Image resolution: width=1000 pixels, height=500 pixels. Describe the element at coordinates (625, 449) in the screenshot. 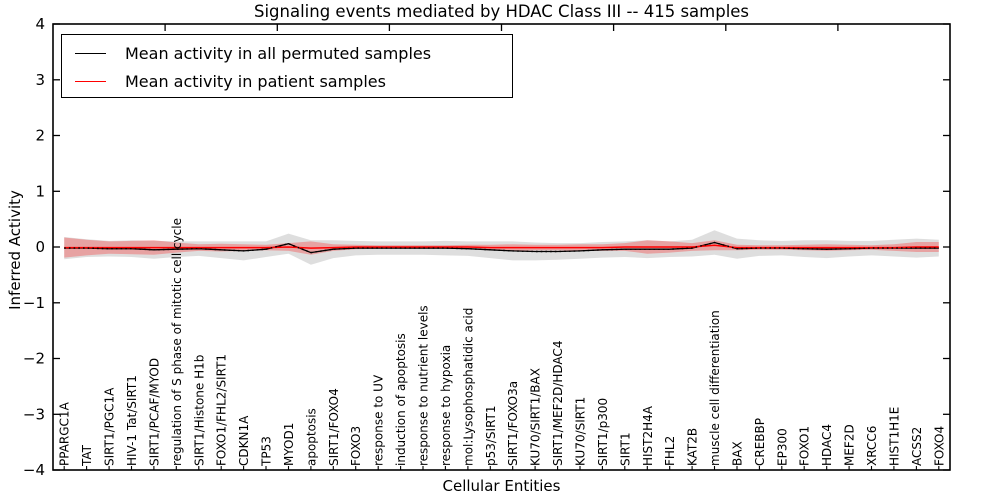

I see `x-category-label: SIRT1` at that location.